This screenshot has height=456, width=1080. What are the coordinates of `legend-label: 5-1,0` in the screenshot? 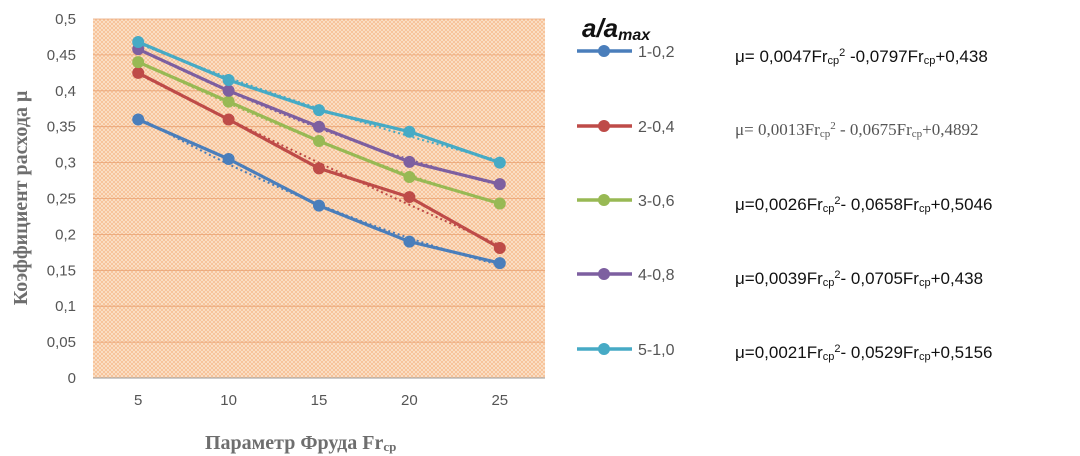 It's located at (656, 350).